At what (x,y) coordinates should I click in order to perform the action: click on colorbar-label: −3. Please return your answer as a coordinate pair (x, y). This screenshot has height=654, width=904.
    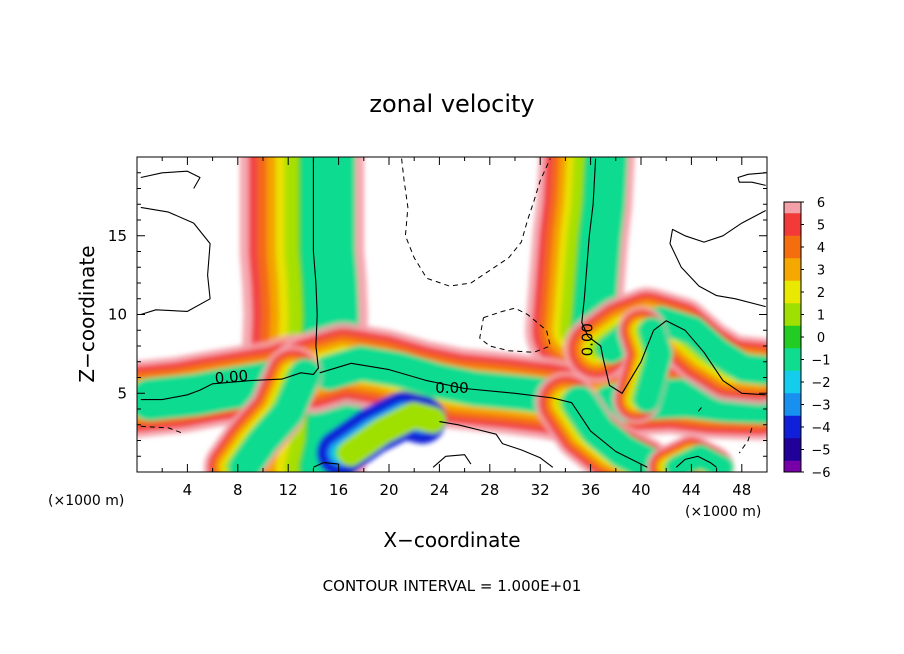
    Looking at the image, I should click on (820, 406).